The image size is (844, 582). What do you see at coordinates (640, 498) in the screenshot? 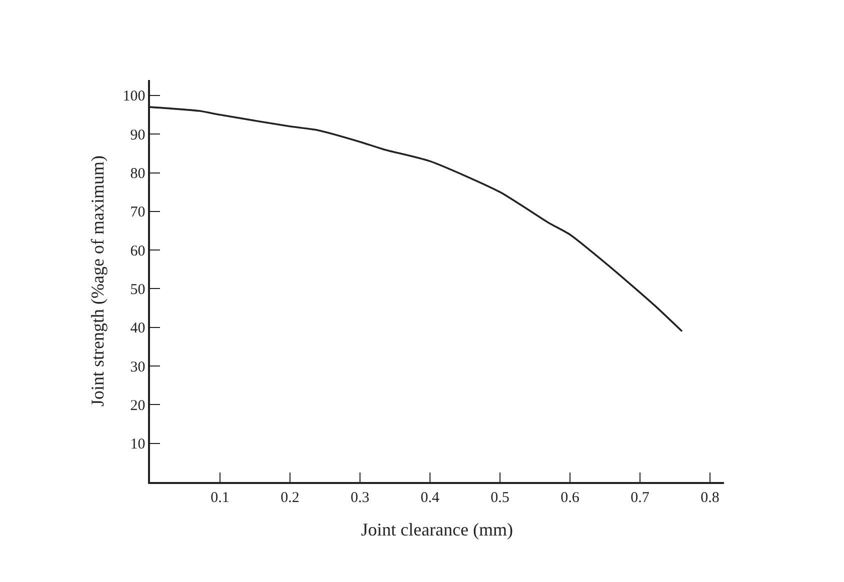
I see `x-tick-label: 0.7` at bounding box center [640, 498].